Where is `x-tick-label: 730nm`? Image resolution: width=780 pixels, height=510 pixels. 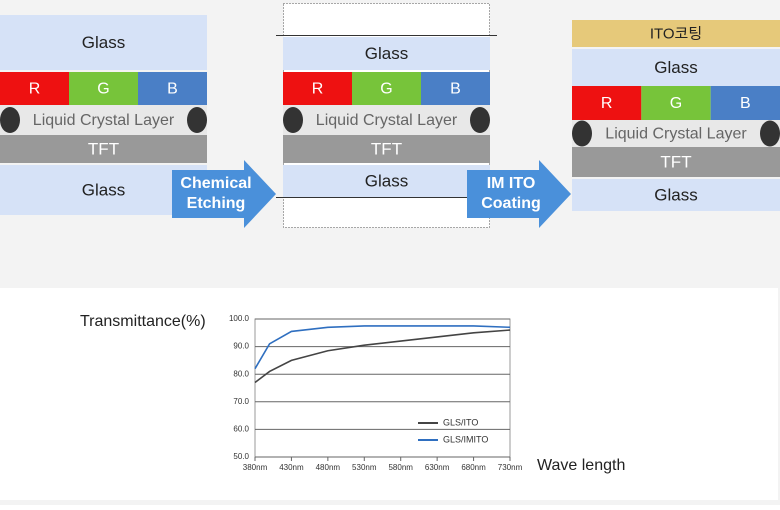
x-tick-label: 730nm is located at coordinates (510, 467).